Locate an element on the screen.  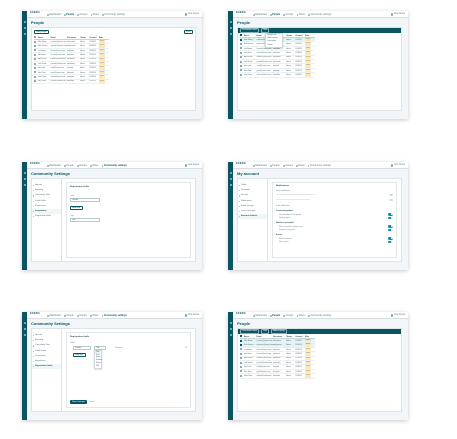
remove-field-icon: × is located at coordinates (186, 346).